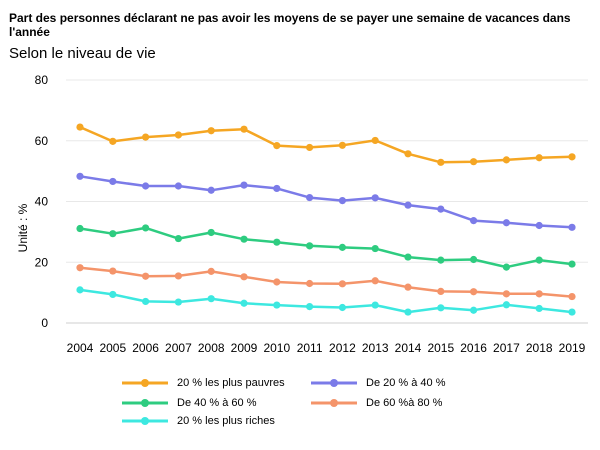  Describe the element at coordinates (42, 262) in the screenshot. I see `y-tick-label: 20` at that location.